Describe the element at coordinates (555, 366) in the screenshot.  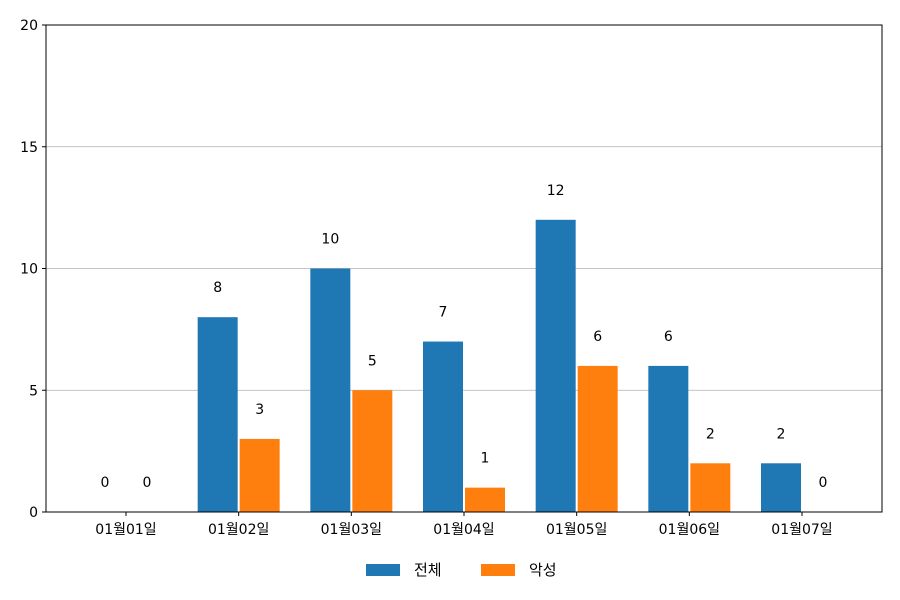
I see `bar-전체-01월05일` at that location.